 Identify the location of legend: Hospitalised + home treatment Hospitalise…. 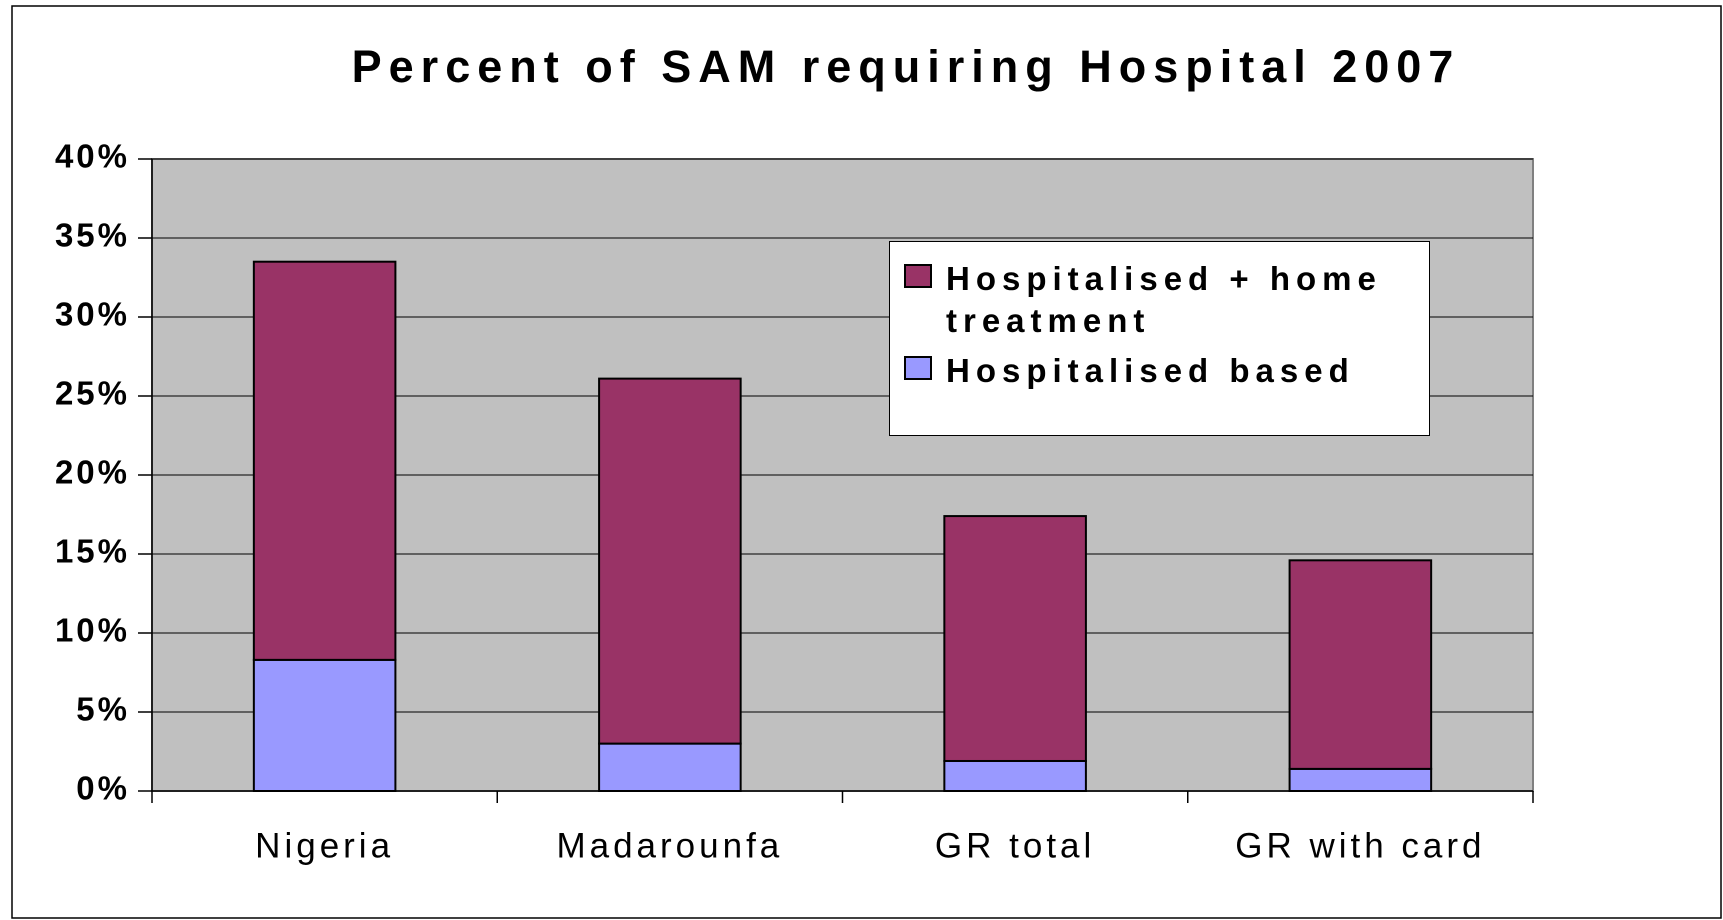
(1159, 338).